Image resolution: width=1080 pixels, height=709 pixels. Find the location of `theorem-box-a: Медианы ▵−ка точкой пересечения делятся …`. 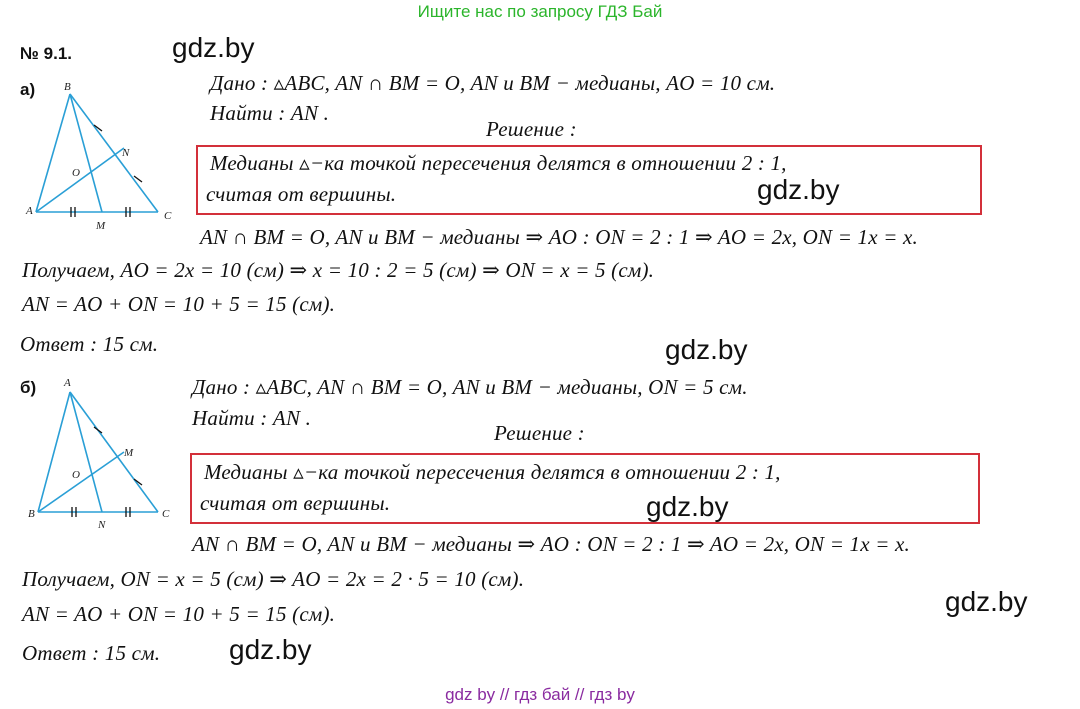

theorem-box-a: Медианы ▵−ка точкой пересечения делятся … is located at coordinates (589, 180).